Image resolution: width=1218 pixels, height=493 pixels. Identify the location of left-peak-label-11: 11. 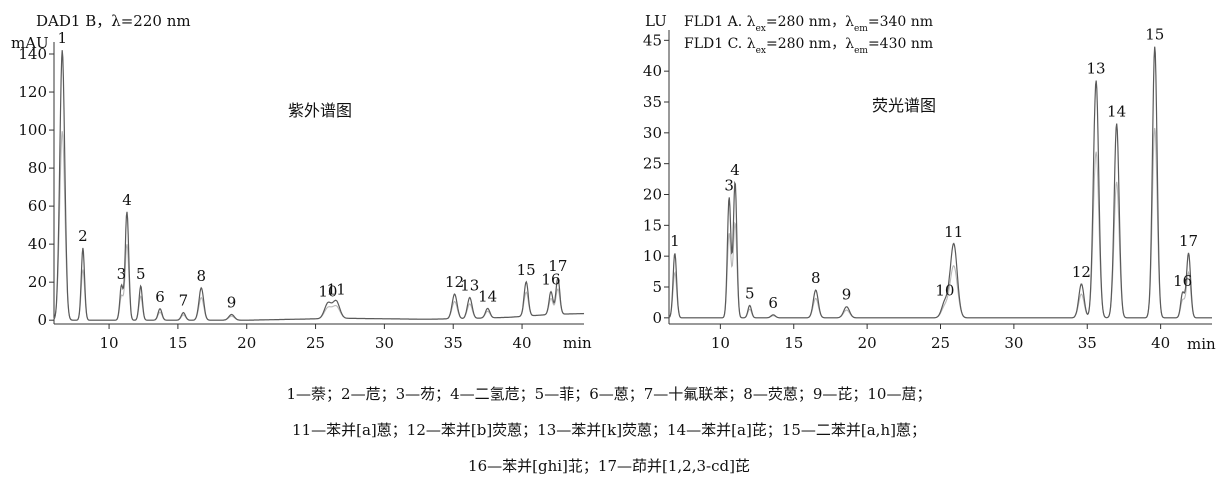
(336, 289).